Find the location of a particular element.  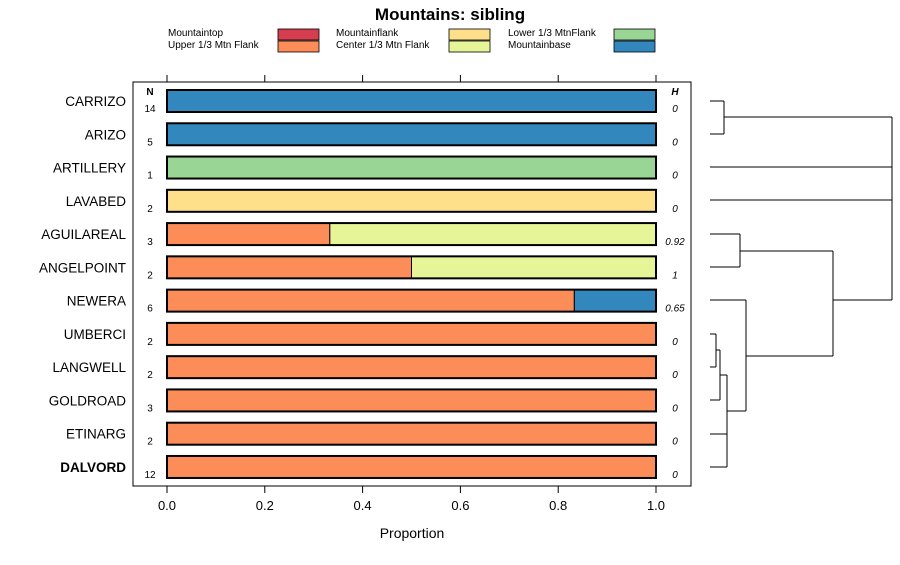

h-value: 1 is located at coordinates (675, 275).